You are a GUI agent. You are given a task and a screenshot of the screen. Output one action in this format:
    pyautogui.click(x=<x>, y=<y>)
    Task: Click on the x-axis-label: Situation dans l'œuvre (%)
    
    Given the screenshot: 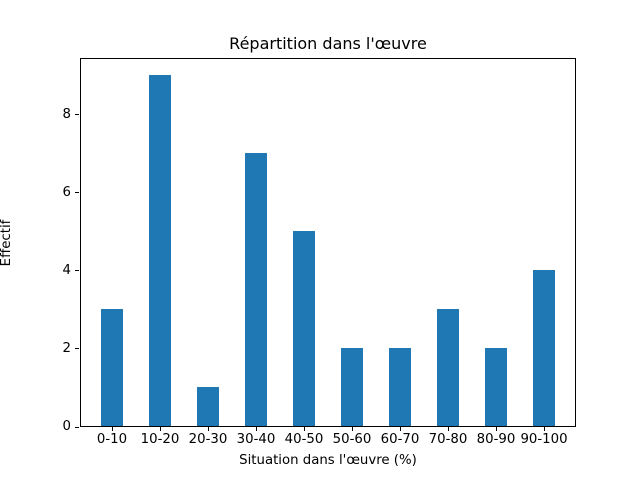 What is the action you would take?
    pyautogui.click(x=328, y=460)
    